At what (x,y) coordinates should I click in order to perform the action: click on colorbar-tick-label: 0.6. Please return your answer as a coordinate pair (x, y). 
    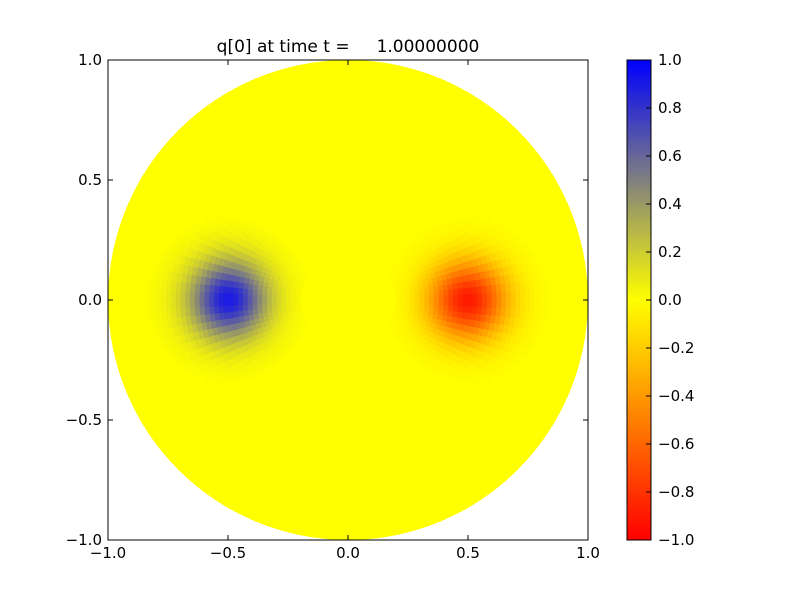
    Looking at the image, I should click on (670, 156).